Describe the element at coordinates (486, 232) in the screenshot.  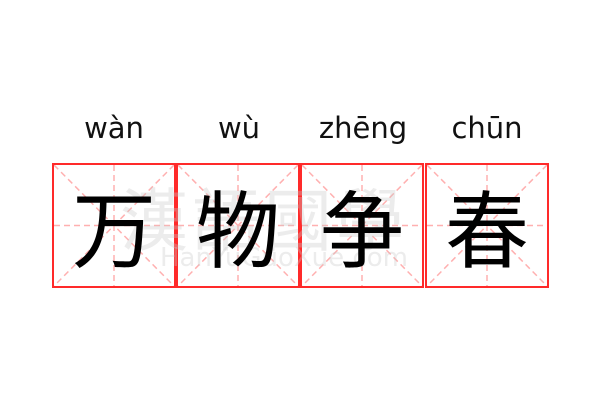
I see `character: 春` at that location.